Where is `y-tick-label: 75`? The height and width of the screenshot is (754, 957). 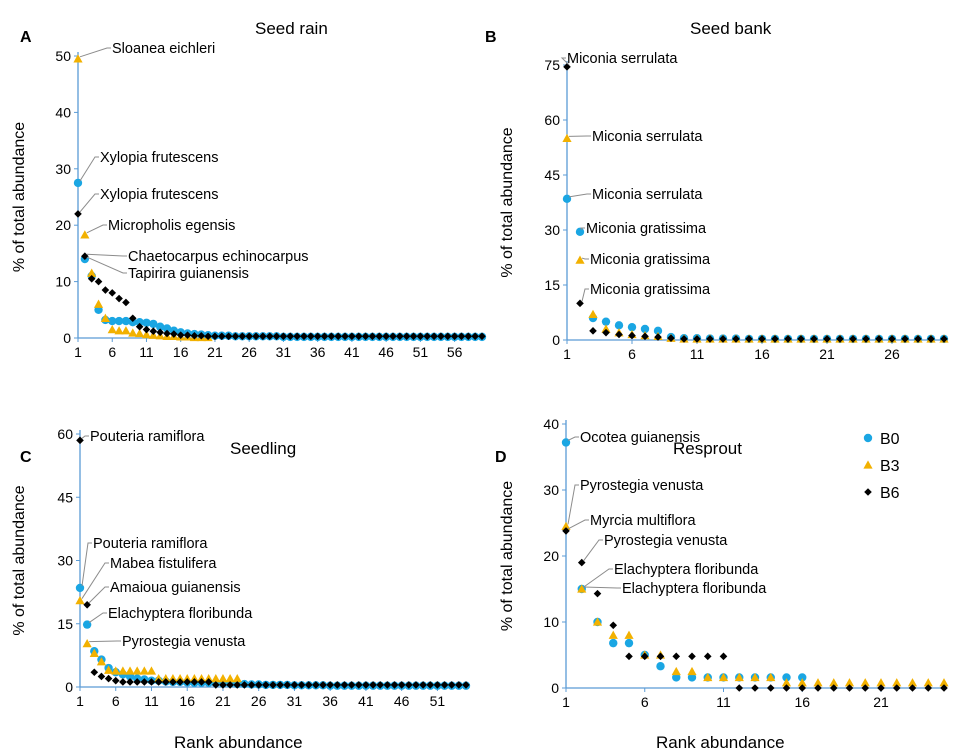
y-tick-label: 75 is located at coordinates (552, 65).